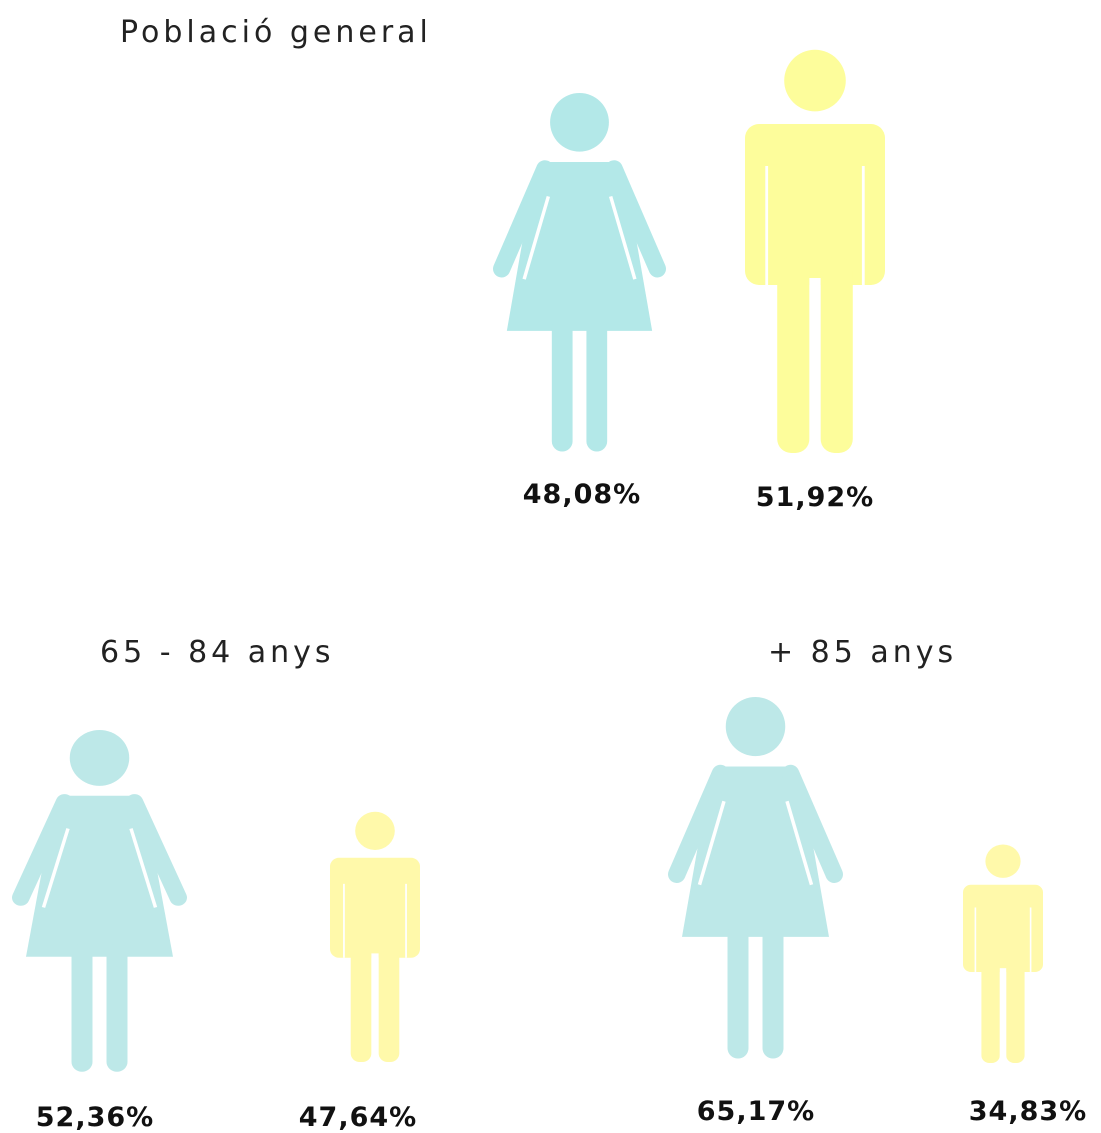 Image resolution: width=1101 pixels, height=1133 pixels. What do you see at coordinates (815, 497) in the screenshot?
I see `men-percent: 51,92%` at bounding box center [815, 497].